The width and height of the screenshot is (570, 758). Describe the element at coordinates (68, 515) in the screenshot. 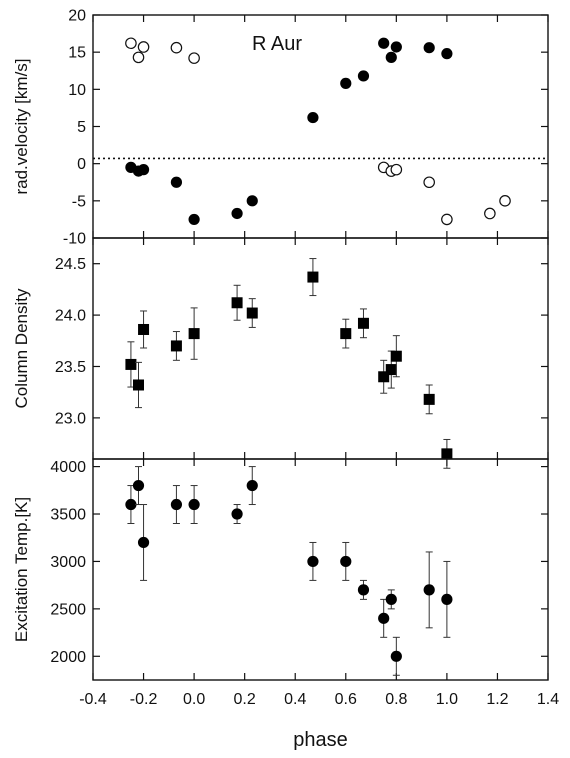

I see `y-tick-label: 3500` at that location.